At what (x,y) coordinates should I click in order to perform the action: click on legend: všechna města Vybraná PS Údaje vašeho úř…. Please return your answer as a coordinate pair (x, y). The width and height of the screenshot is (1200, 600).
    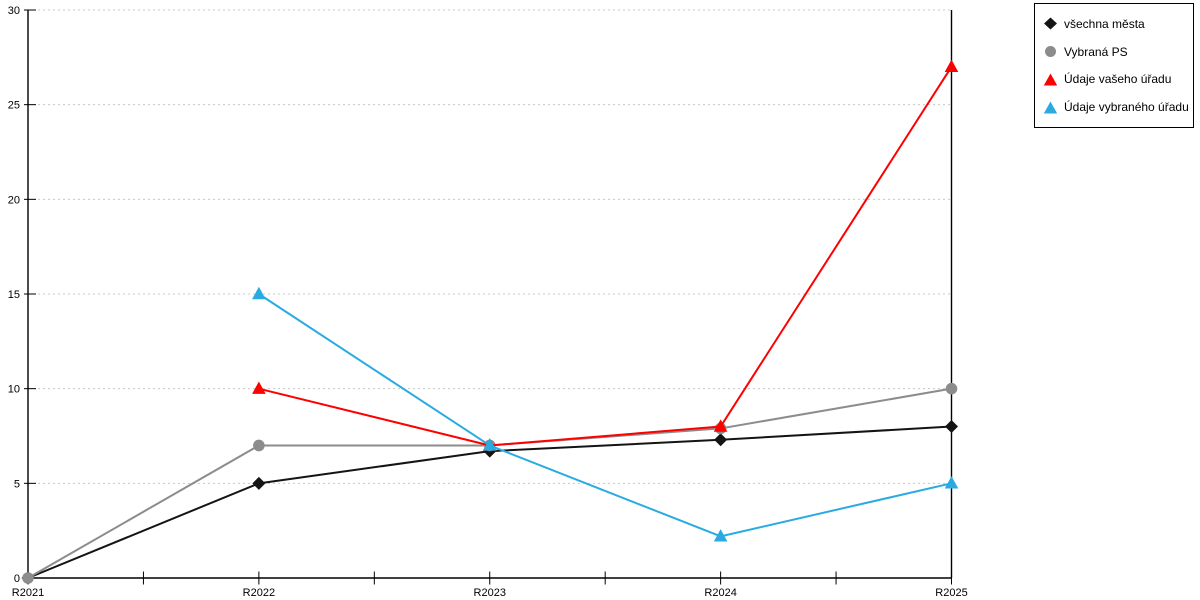
    Looking at the image, I should click on (1114, 65).